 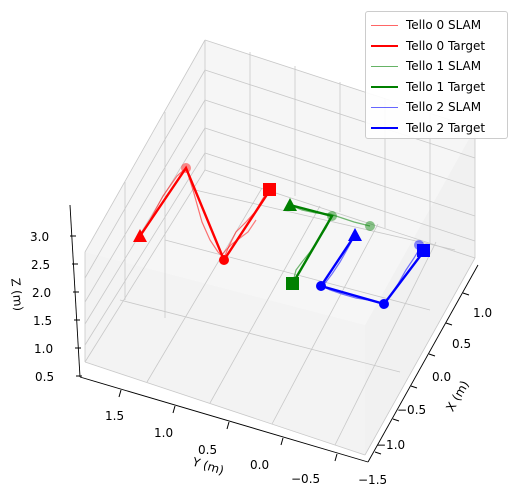 I want to click on legend-label: Tello 2 SLAM, so click(x=444, y=107).